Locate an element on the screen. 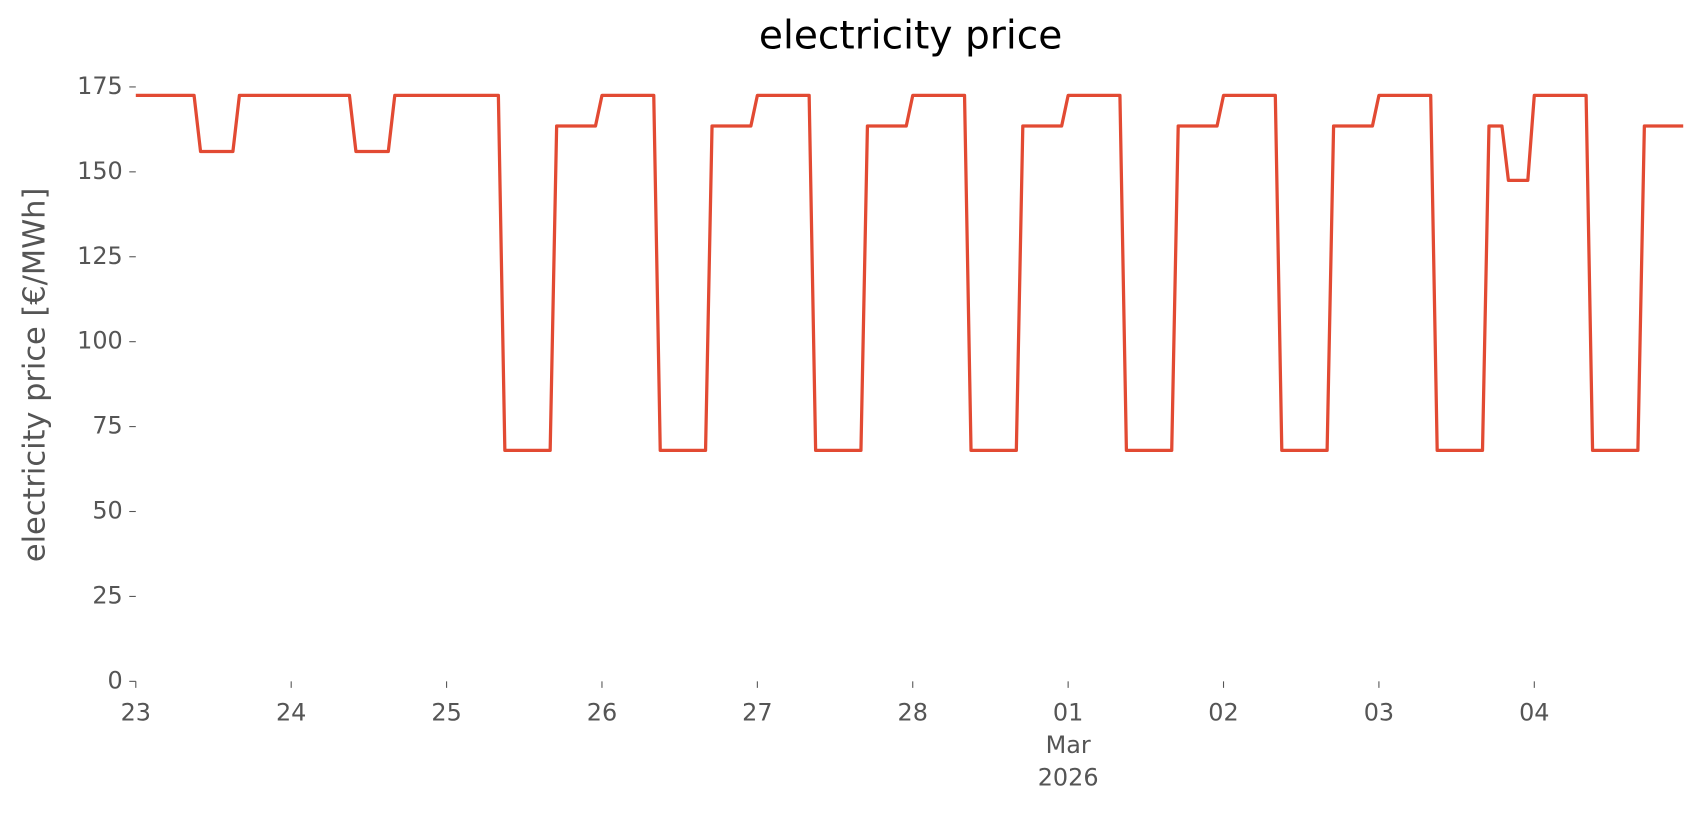 Image resolution: width=1706 pixels, height=815 pixels. y-axis-label: electricity price [€/MWh] is located at coordinates (34, 375).